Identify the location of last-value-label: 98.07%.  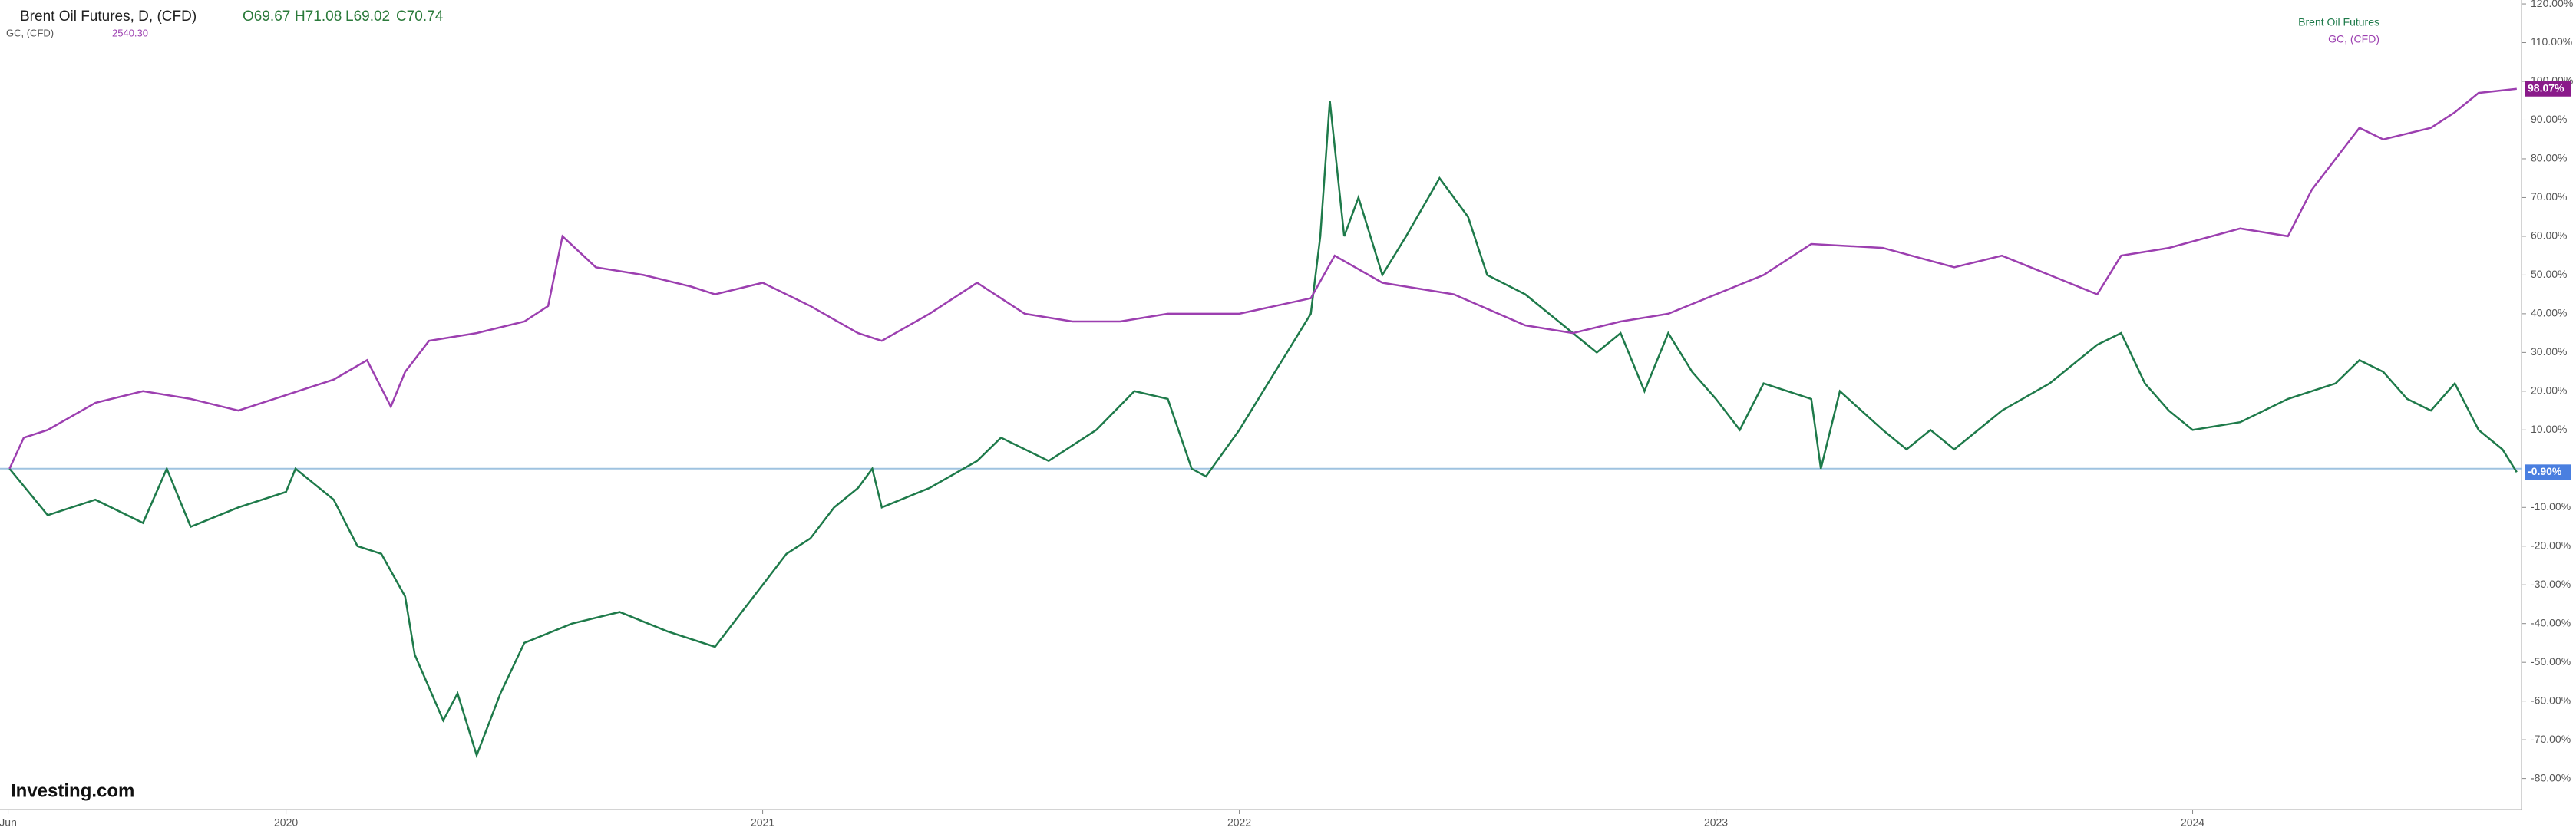
(2546, 87).